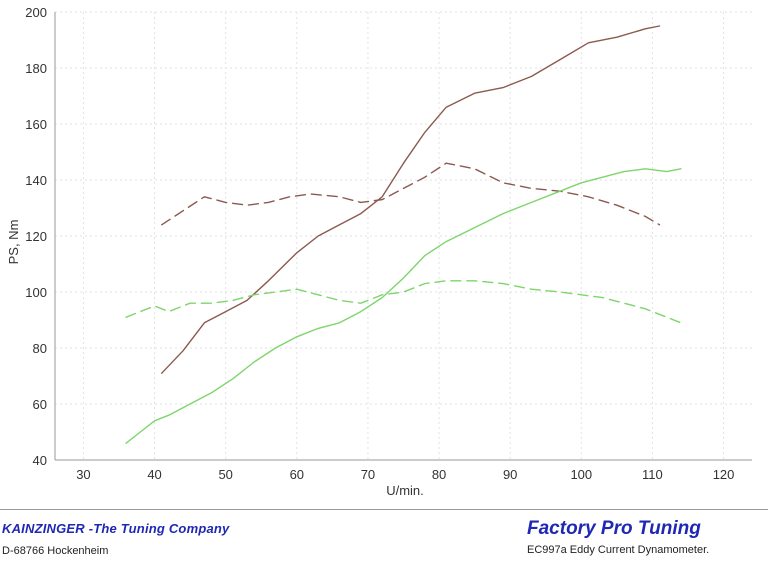 The width and height of the screenshot is (768, 564). Describe the element at coordinates (55, 551) in the screenshot. I see `company-address: D-68766 Hockenheim` at that location.